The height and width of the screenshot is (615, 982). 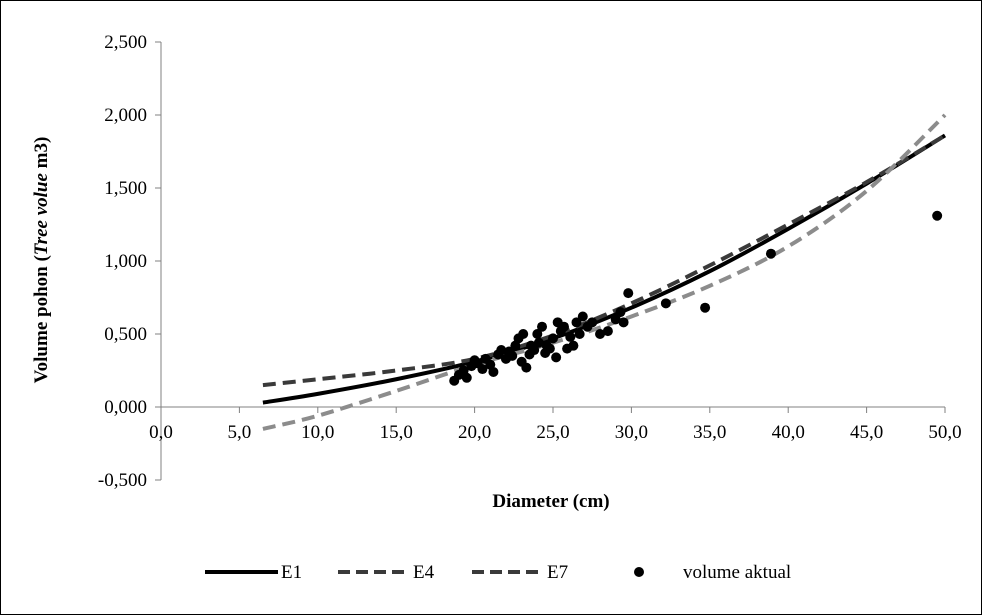 What do you see at coordinates (317, 432) in the screenshot?
I see `x-tick-label: 10,0` at bounding box center [317, 432].